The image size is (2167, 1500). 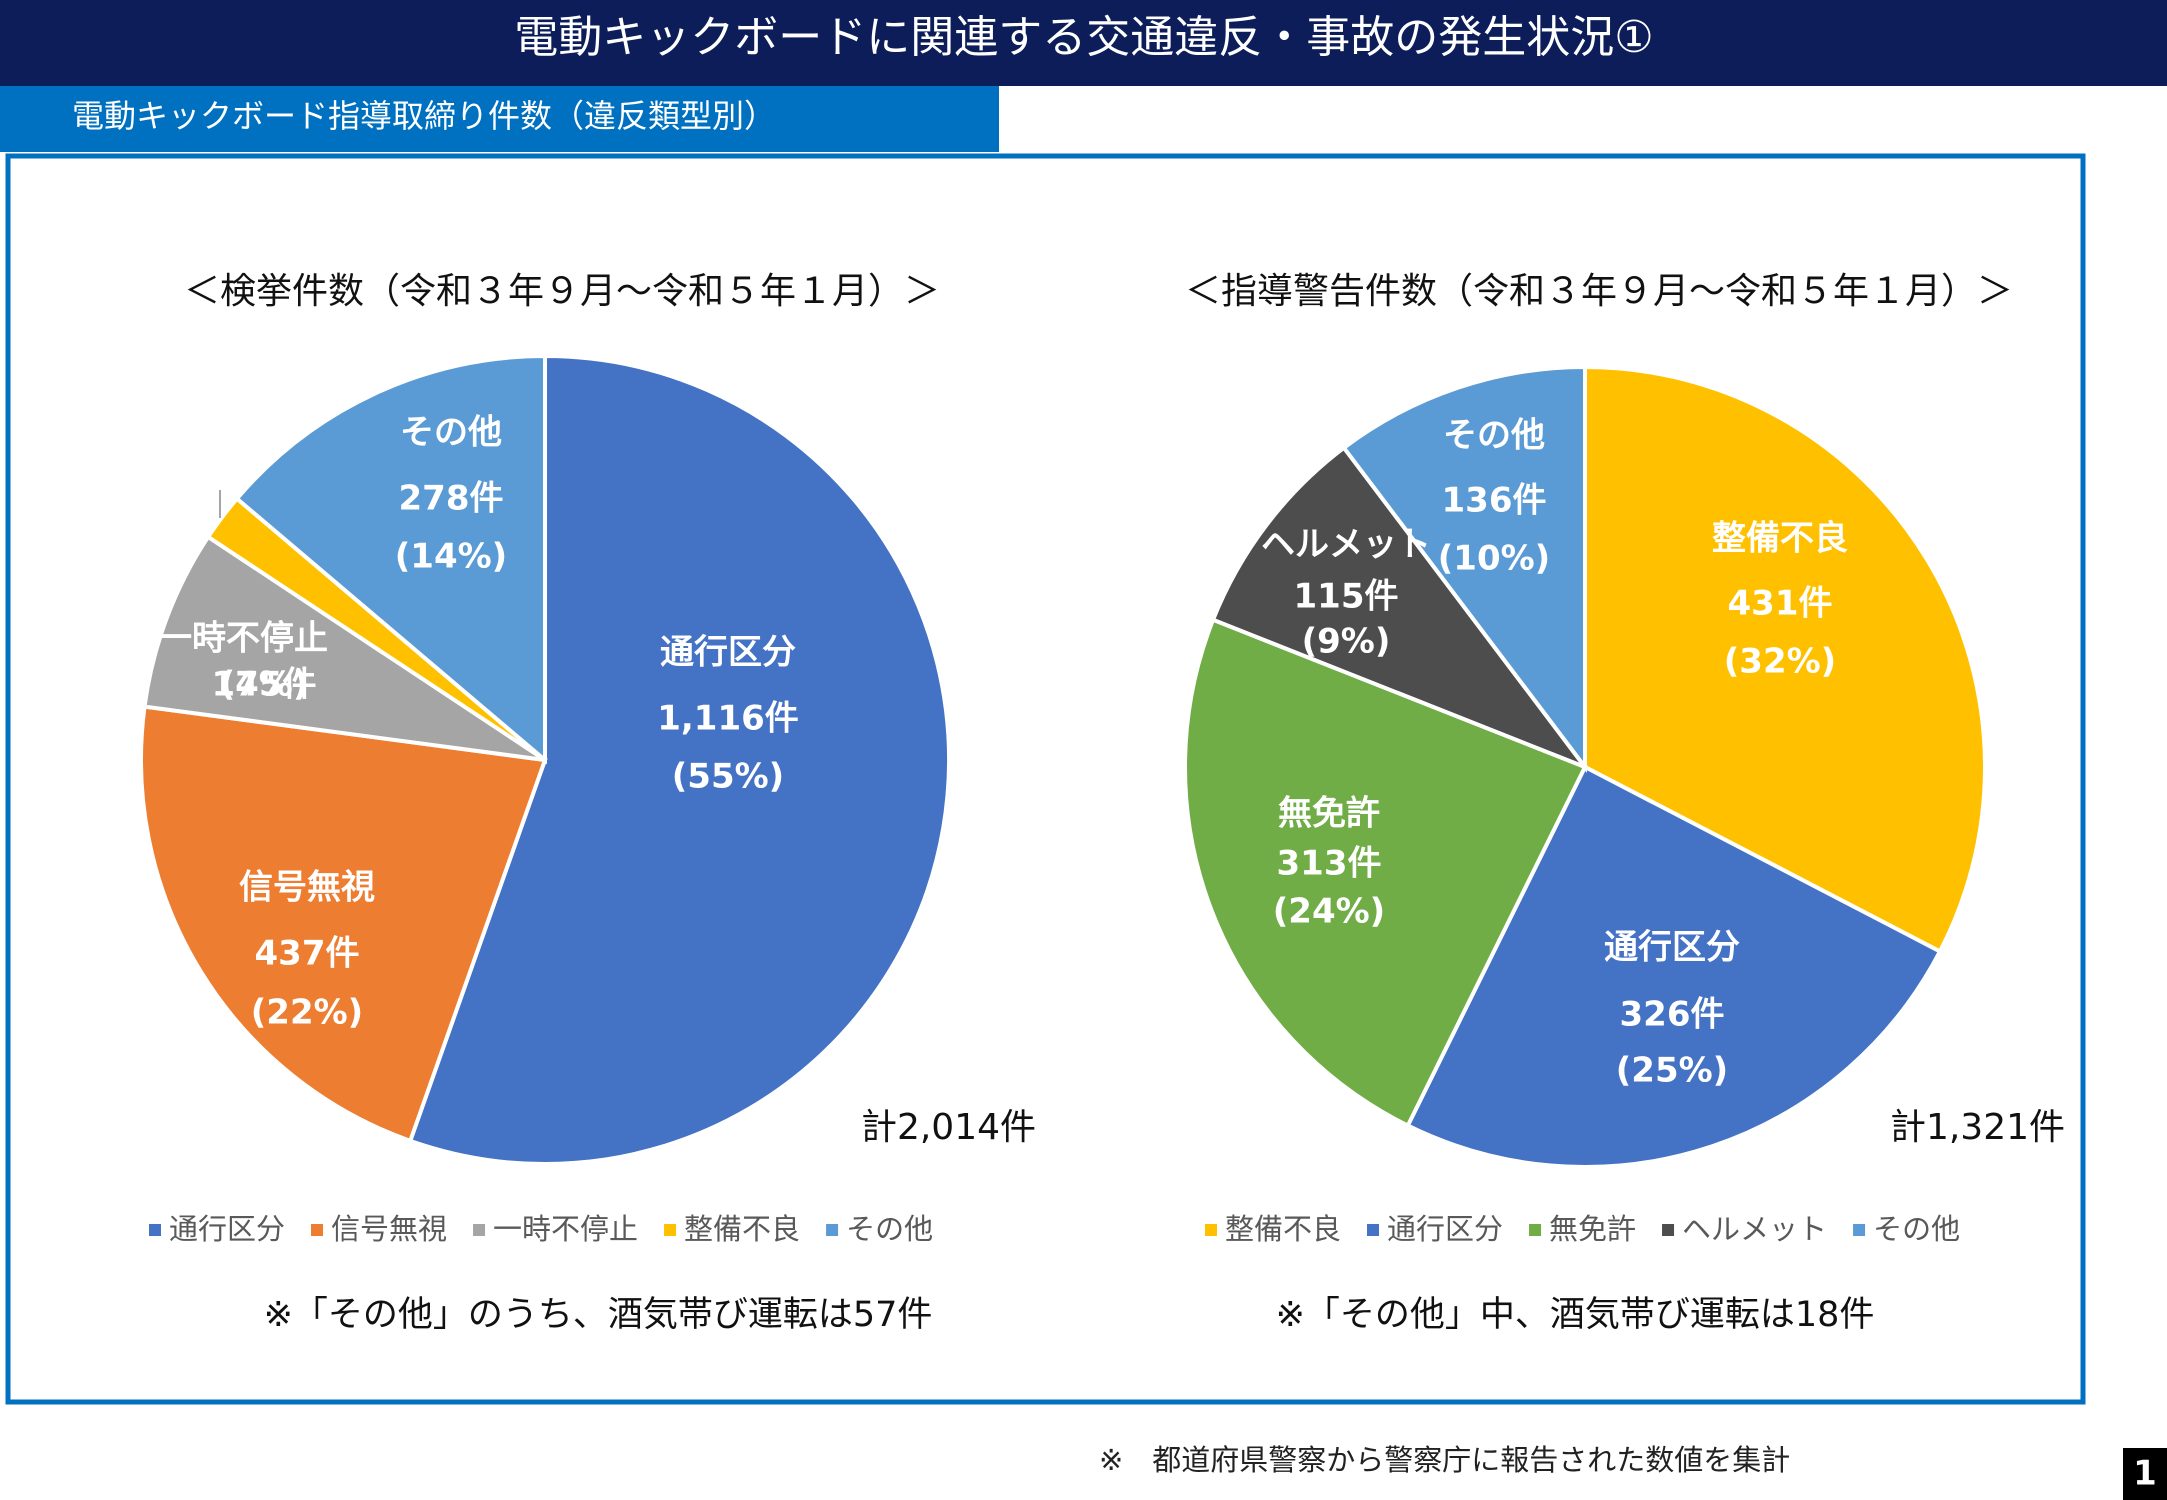 What do you see at coordinates (1329, 814) in the screenshot?
I see `slice-category-label: 無免許` at bounding box center [1329, 814].